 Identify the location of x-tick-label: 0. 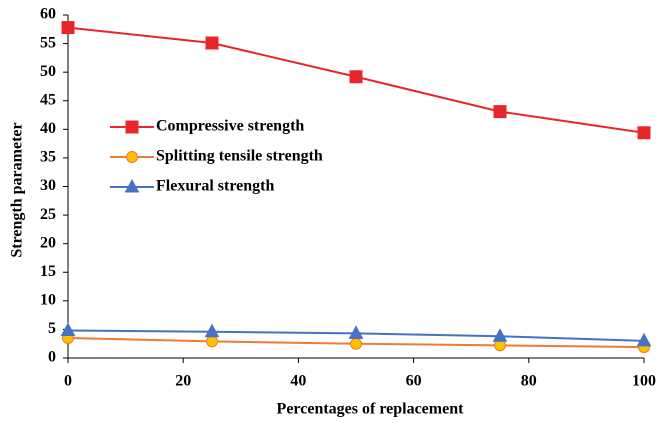
(68, 381).